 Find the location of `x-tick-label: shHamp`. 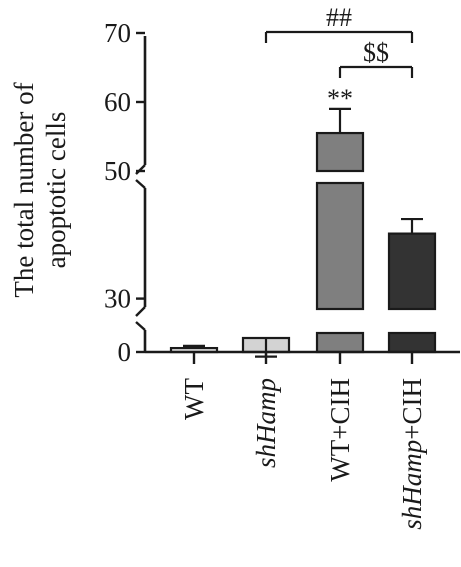

x-tick-label: shHamp is located at coordinates (266, 423).